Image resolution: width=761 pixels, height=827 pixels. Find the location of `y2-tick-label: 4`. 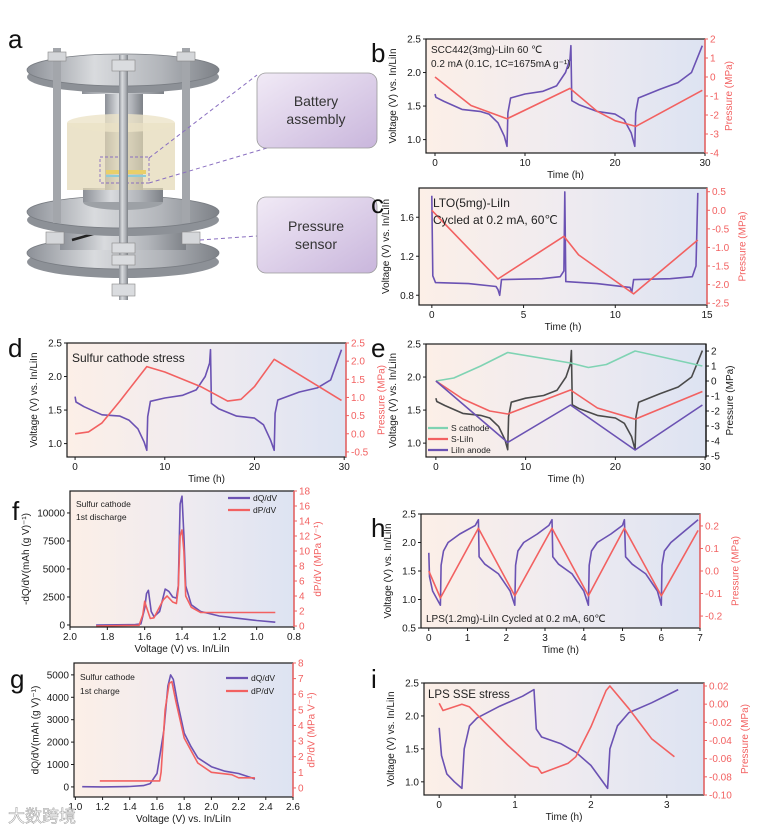

y2-tick-label: 4 is located at coordinates (302, 597).